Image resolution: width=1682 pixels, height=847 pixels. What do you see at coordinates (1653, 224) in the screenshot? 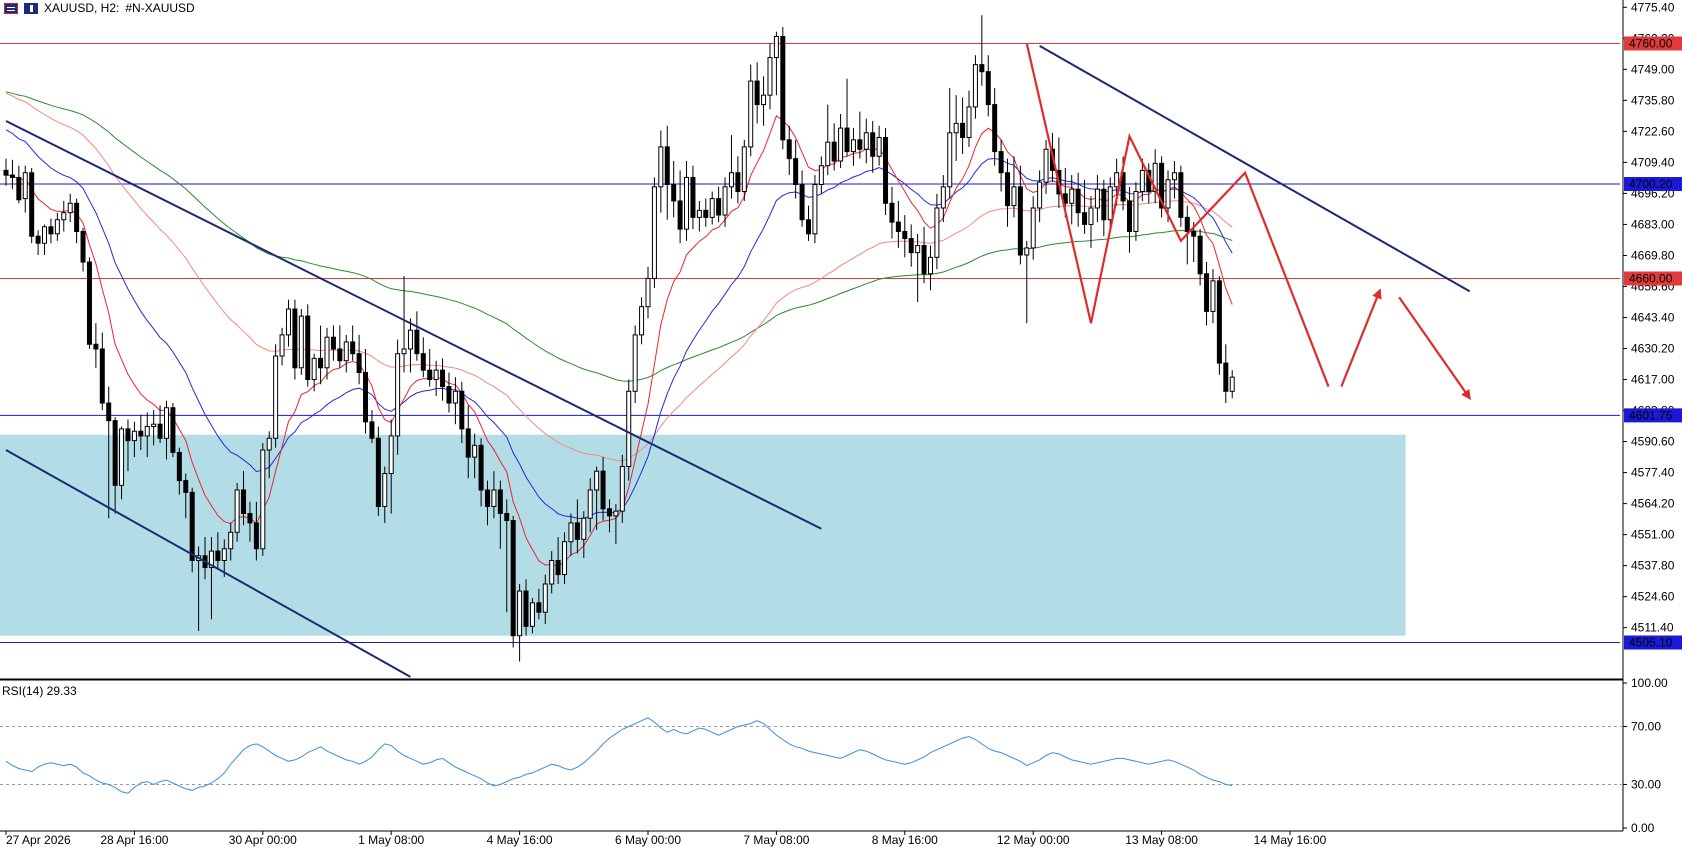
I see `y-tick-label: 4683.00` at bounding box center [1653, 224].